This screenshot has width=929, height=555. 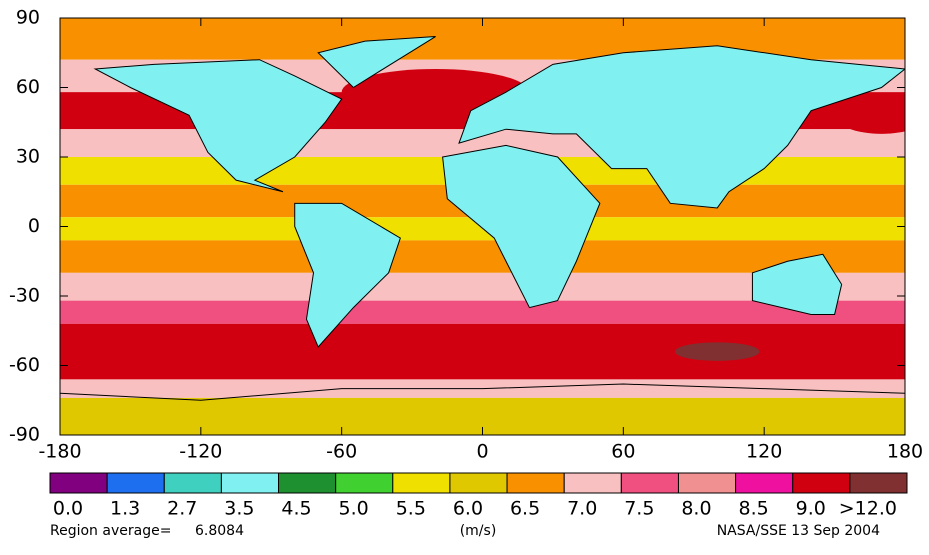 What do you see at coordinates (753, 509) in the screenshot?
I see `colorbar-label: 8.5` at bounding box center [753, 509].